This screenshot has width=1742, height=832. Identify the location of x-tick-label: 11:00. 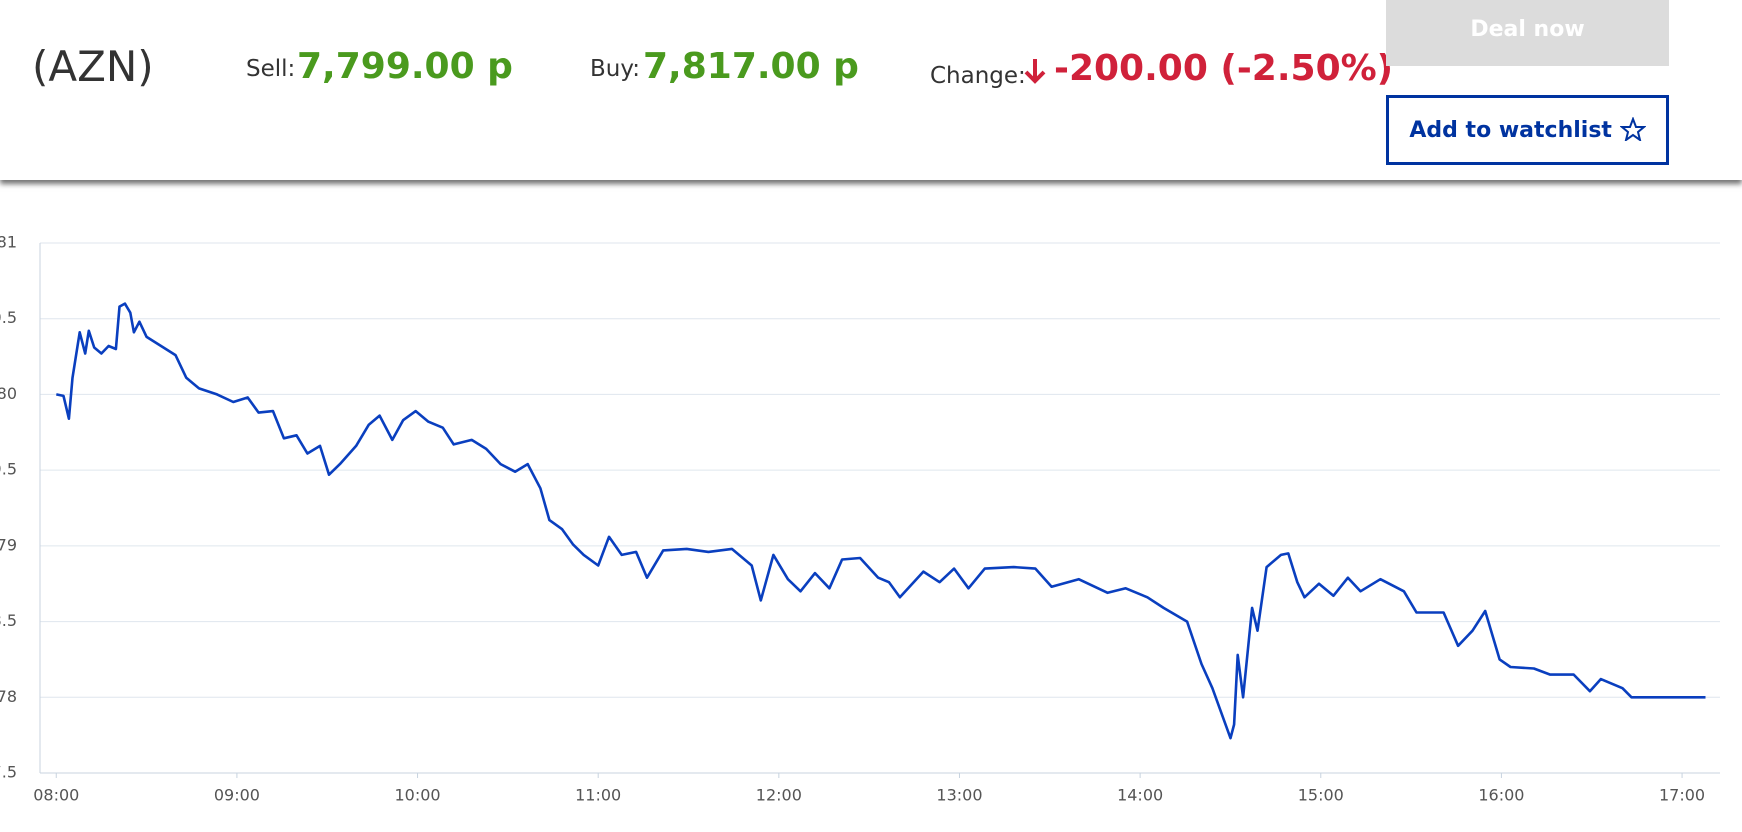
(598, 795).